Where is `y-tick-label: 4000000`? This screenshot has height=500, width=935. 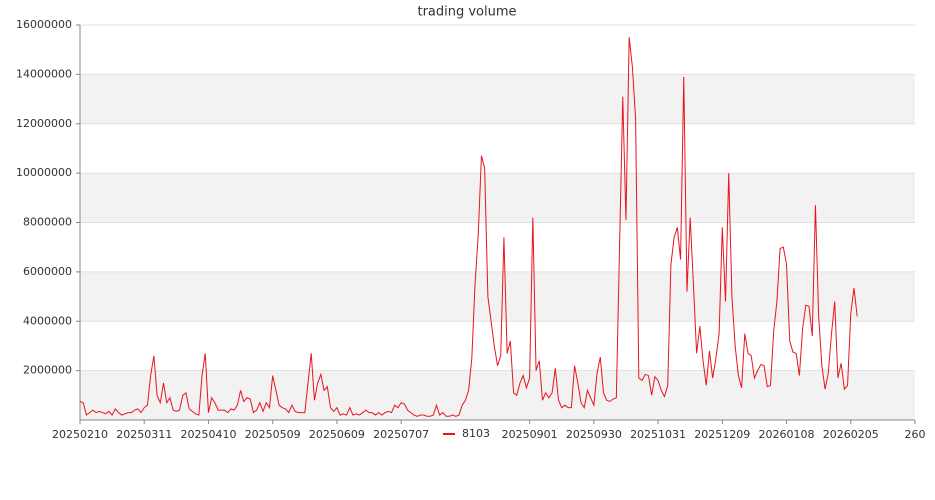
y-tick-label: 4000000 is located at coordinates (47, 320).